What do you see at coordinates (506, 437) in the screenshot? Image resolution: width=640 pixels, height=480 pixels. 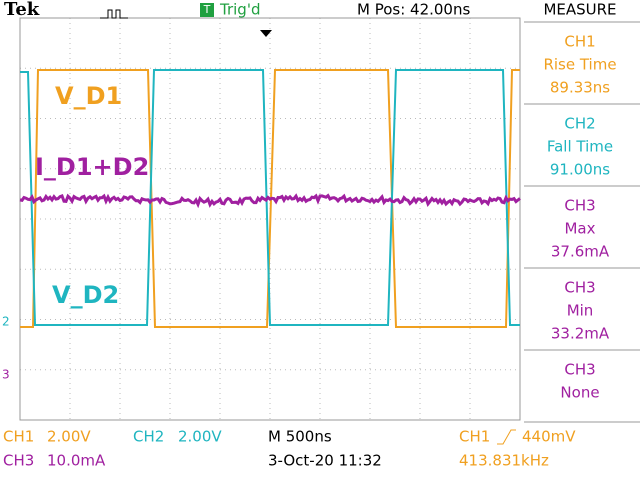 I see `trigger-slope-icon` at bounding box center [506, 437].